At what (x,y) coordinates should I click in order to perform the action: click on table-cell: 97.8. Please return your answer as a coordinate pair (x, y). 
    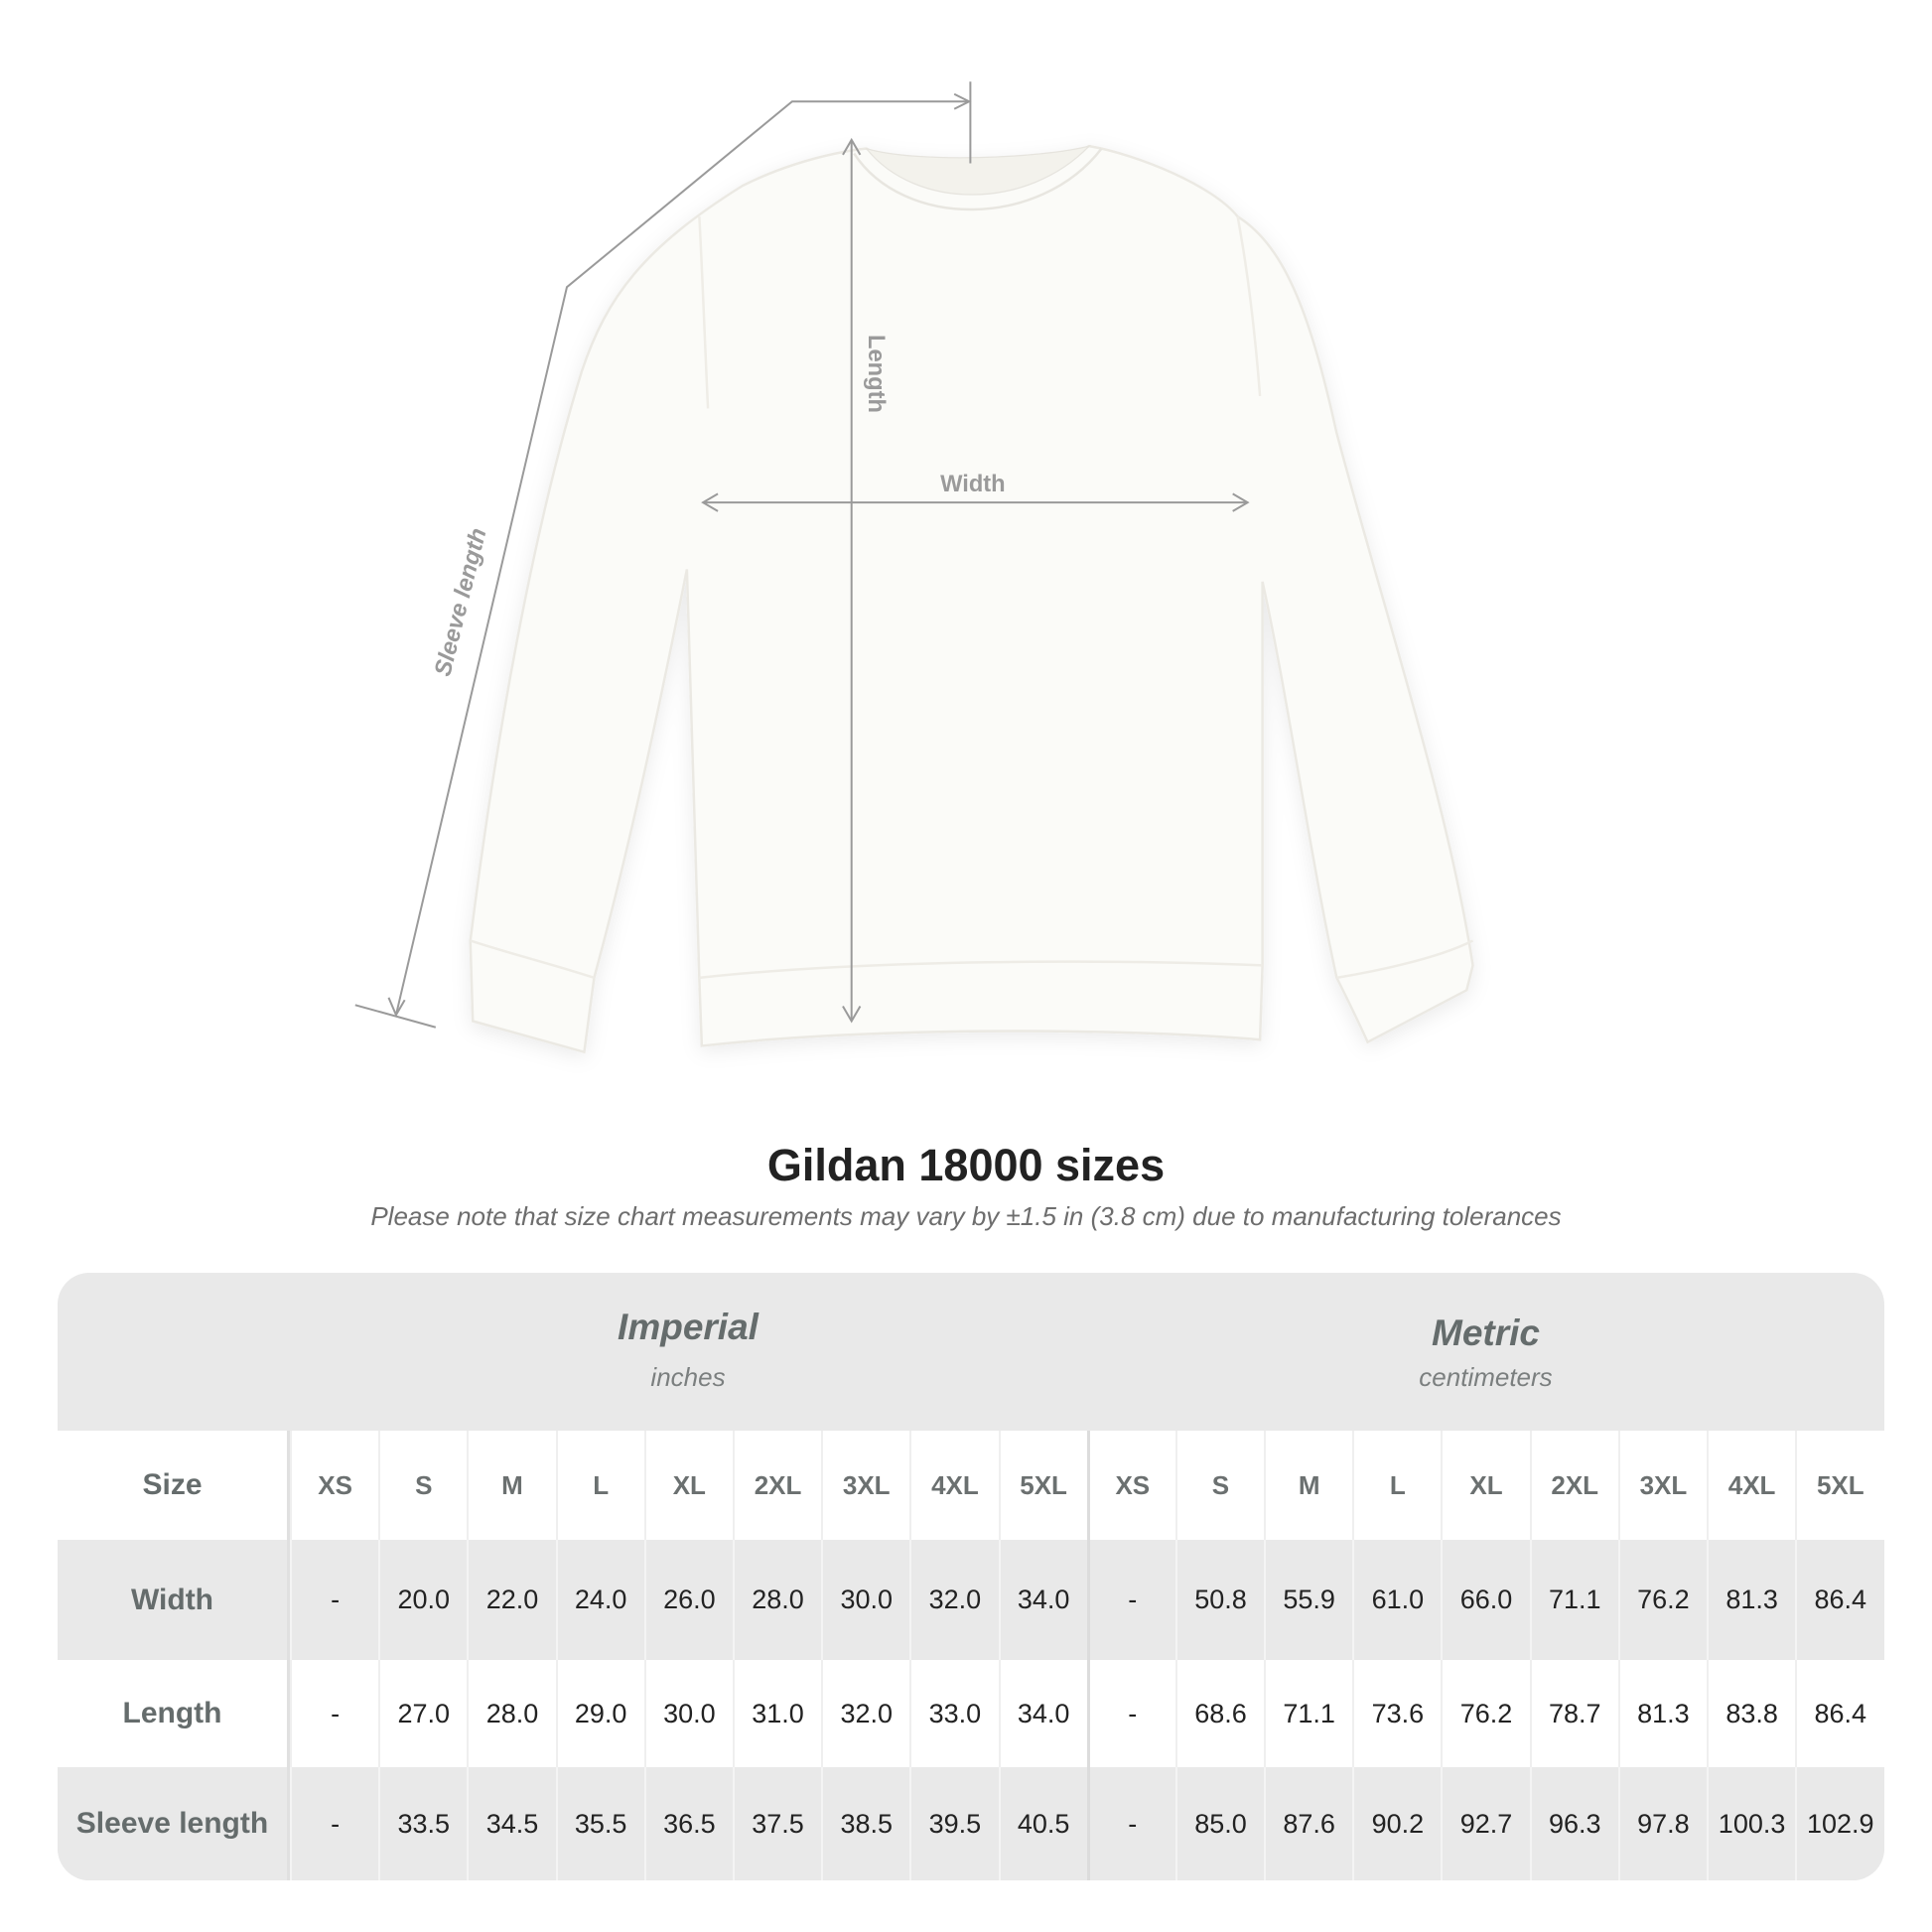
    Looking at the image, I should click on (1662, 1823).